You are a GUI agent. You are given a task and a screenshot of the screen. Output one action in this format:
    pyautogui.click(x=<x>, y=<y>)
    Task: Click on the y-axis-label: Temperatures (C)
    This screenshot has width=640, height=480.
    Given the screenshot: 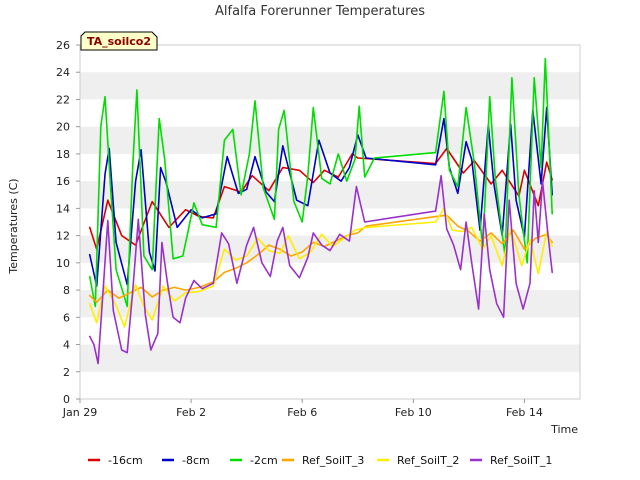 What is the action you would take?
    pyautogui.click(x=13, y=226)
    